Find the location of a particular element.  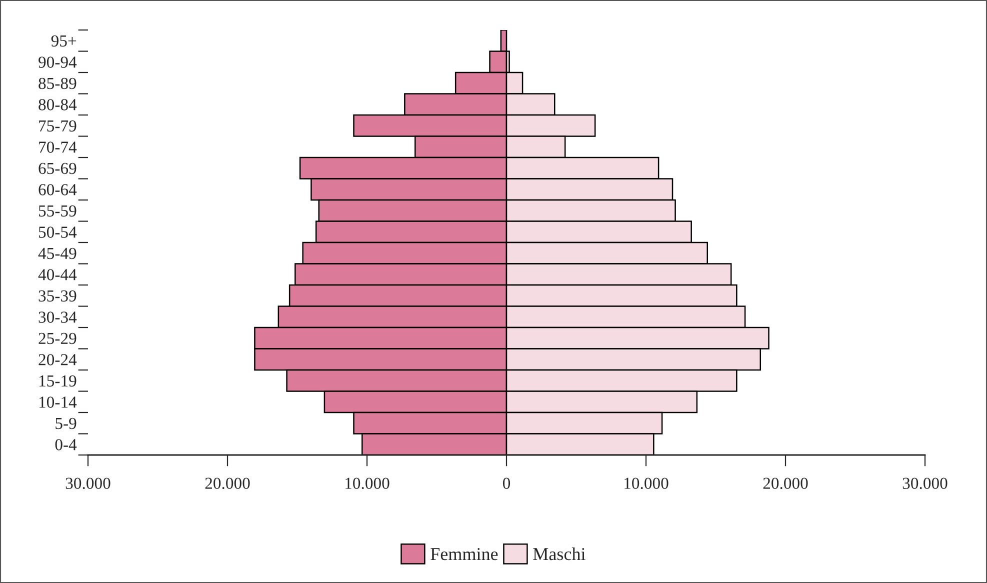

legend-label: Femmine is located at coordinates (464, 554).